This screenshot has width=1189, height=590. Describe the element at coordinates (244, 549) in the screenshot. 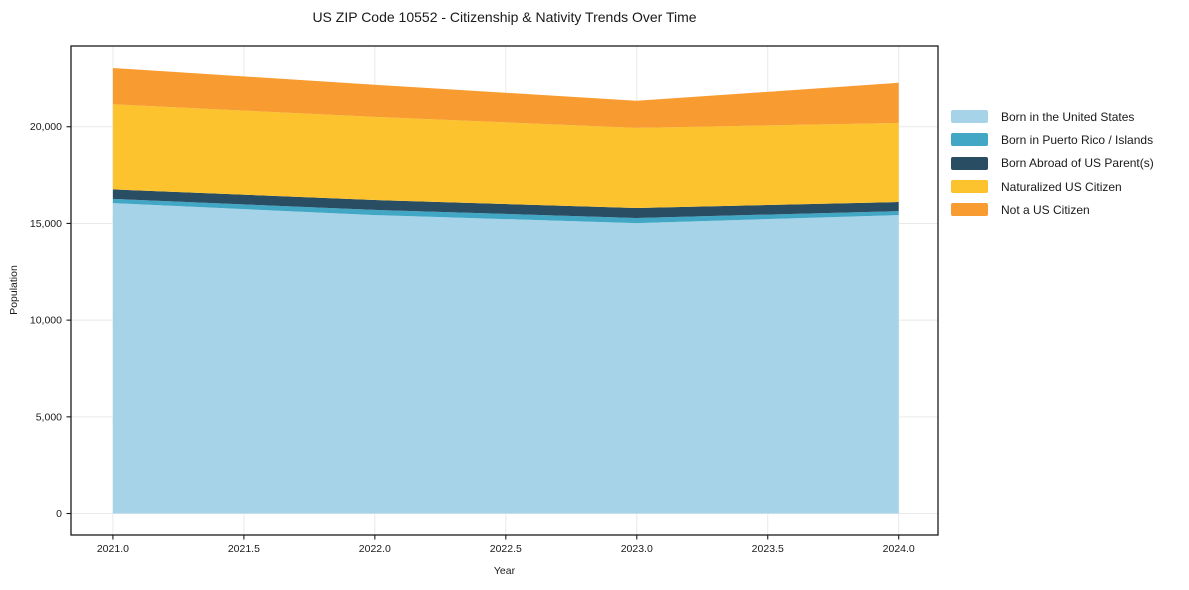

I see `x-tick-label: 2021.5` at that location.